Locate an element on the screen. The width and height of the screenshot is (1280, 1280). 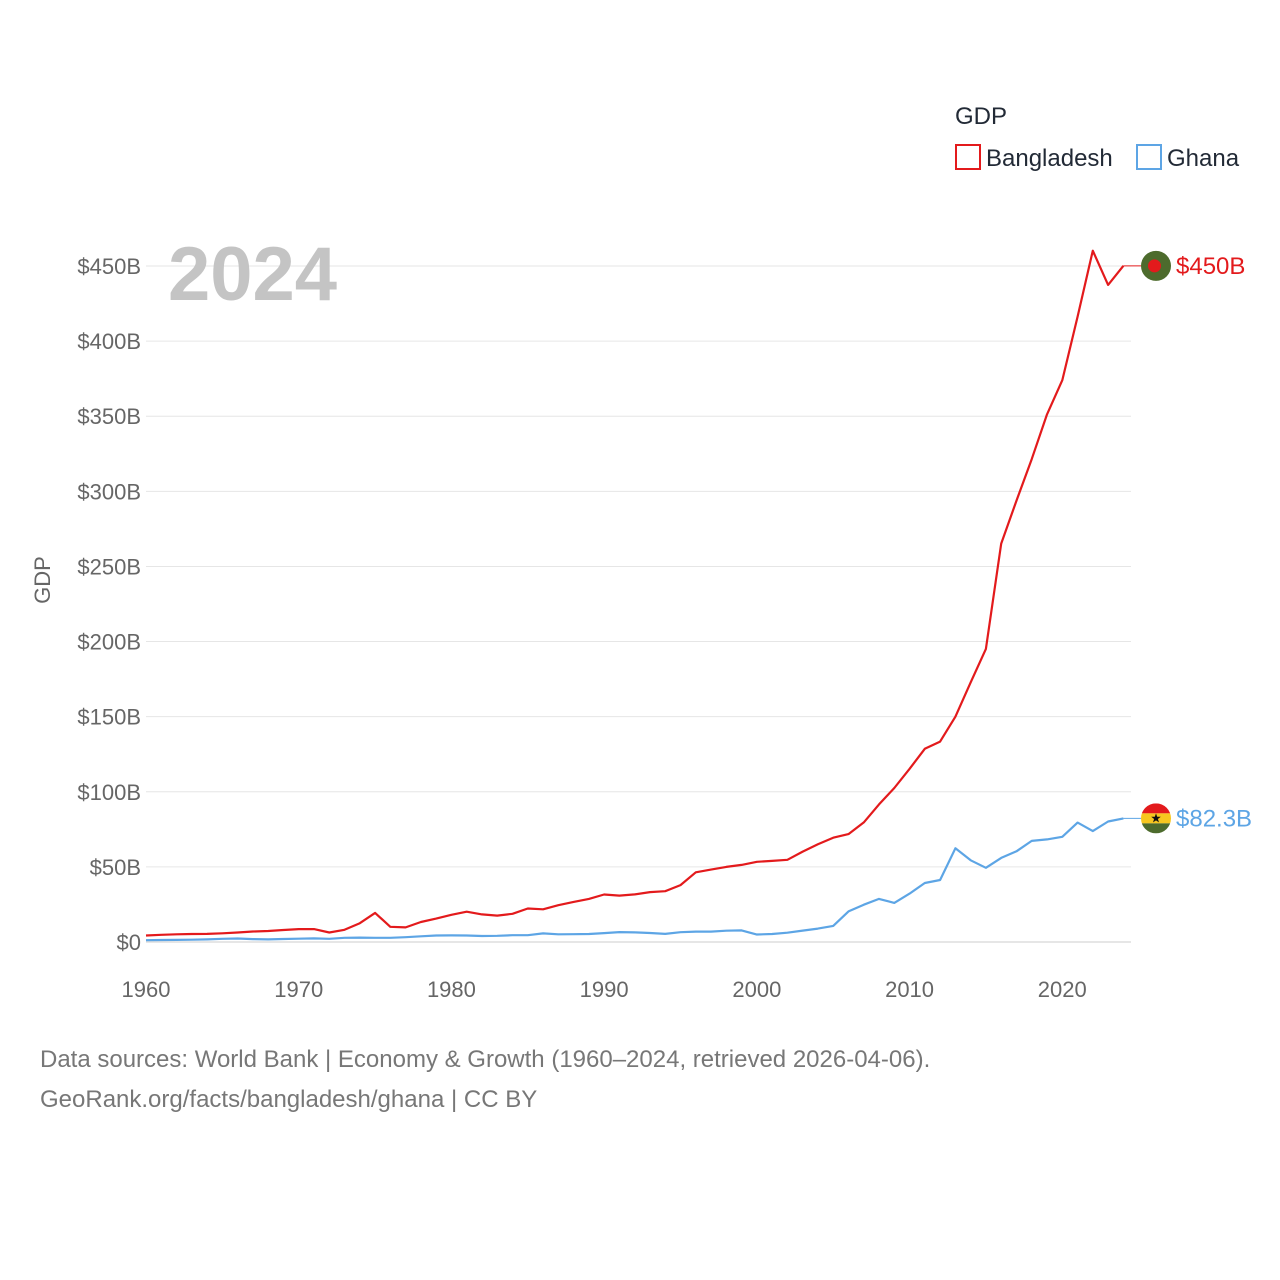
legend-swatch-bangladesh is located at coordinates (968, 157).